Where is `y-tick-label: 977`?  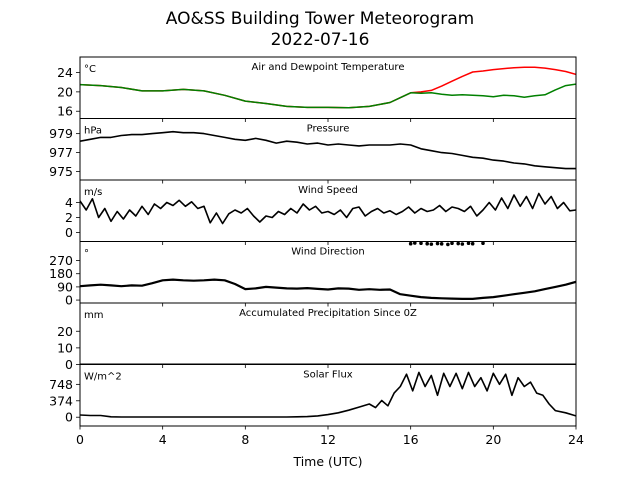 y-tick-label: 977 is located at coordinates (61, 152).